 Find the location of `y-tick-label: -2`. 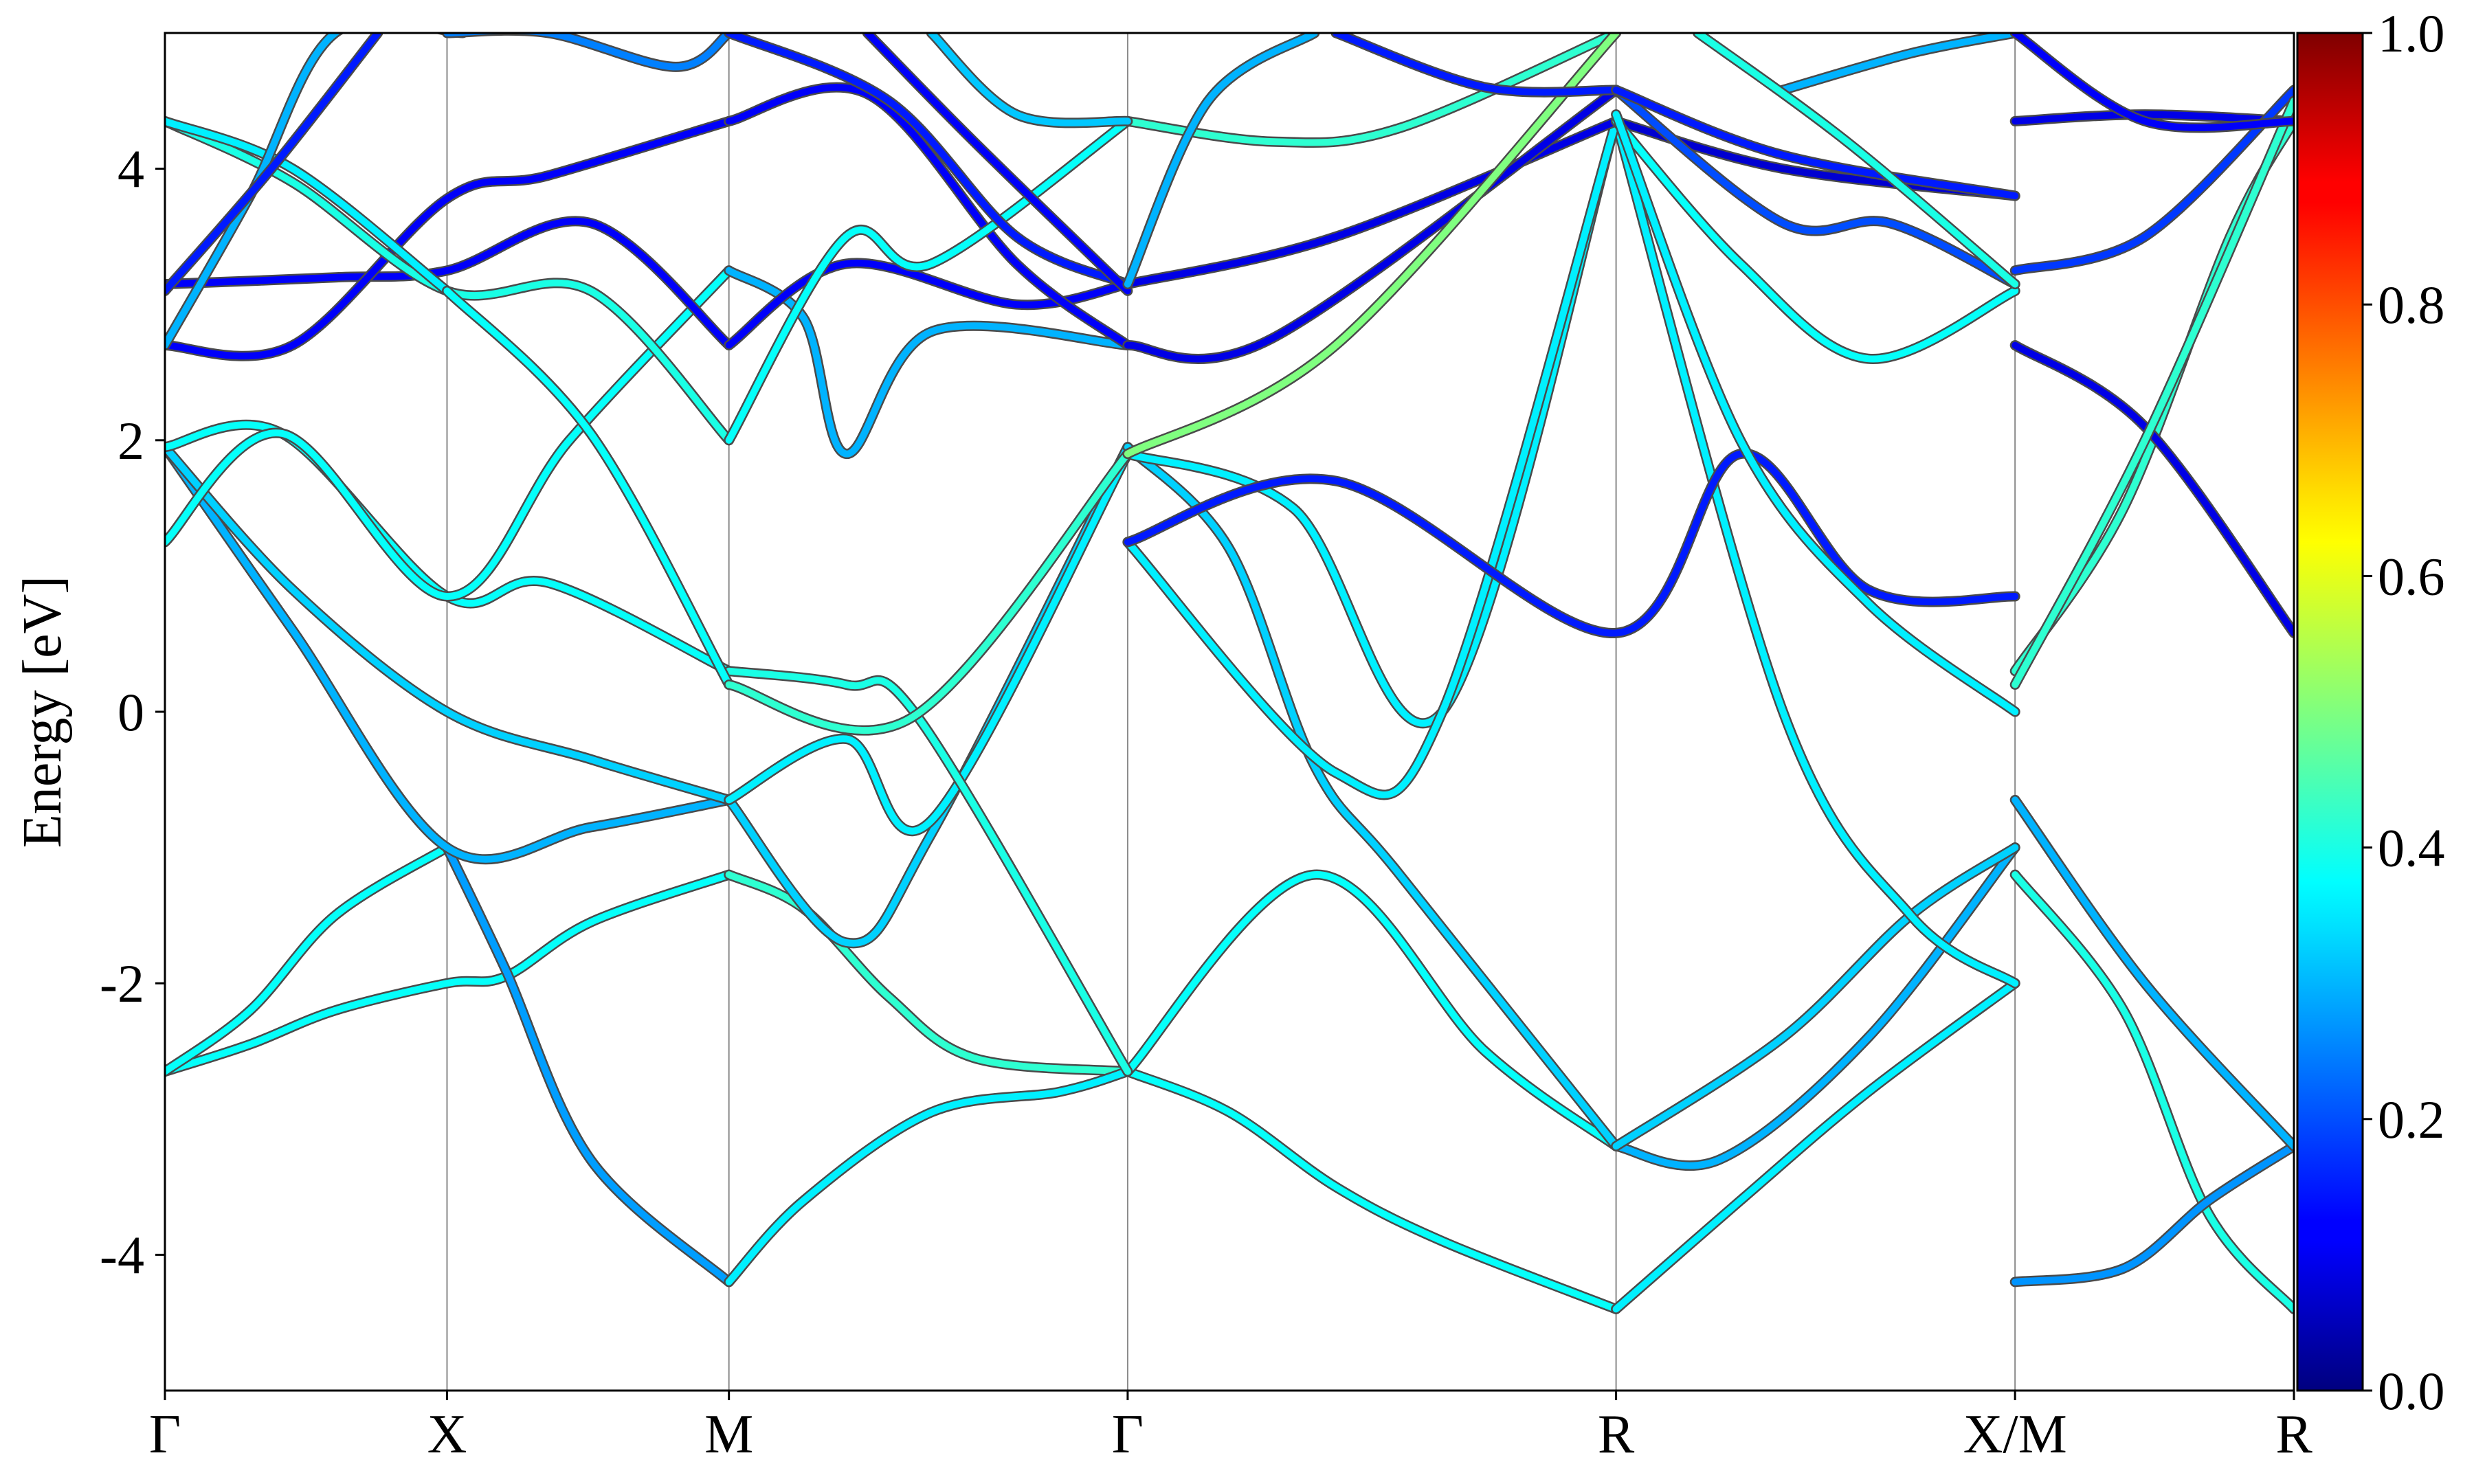

y-tick-label: -2 is located at coordinates (122, 983).